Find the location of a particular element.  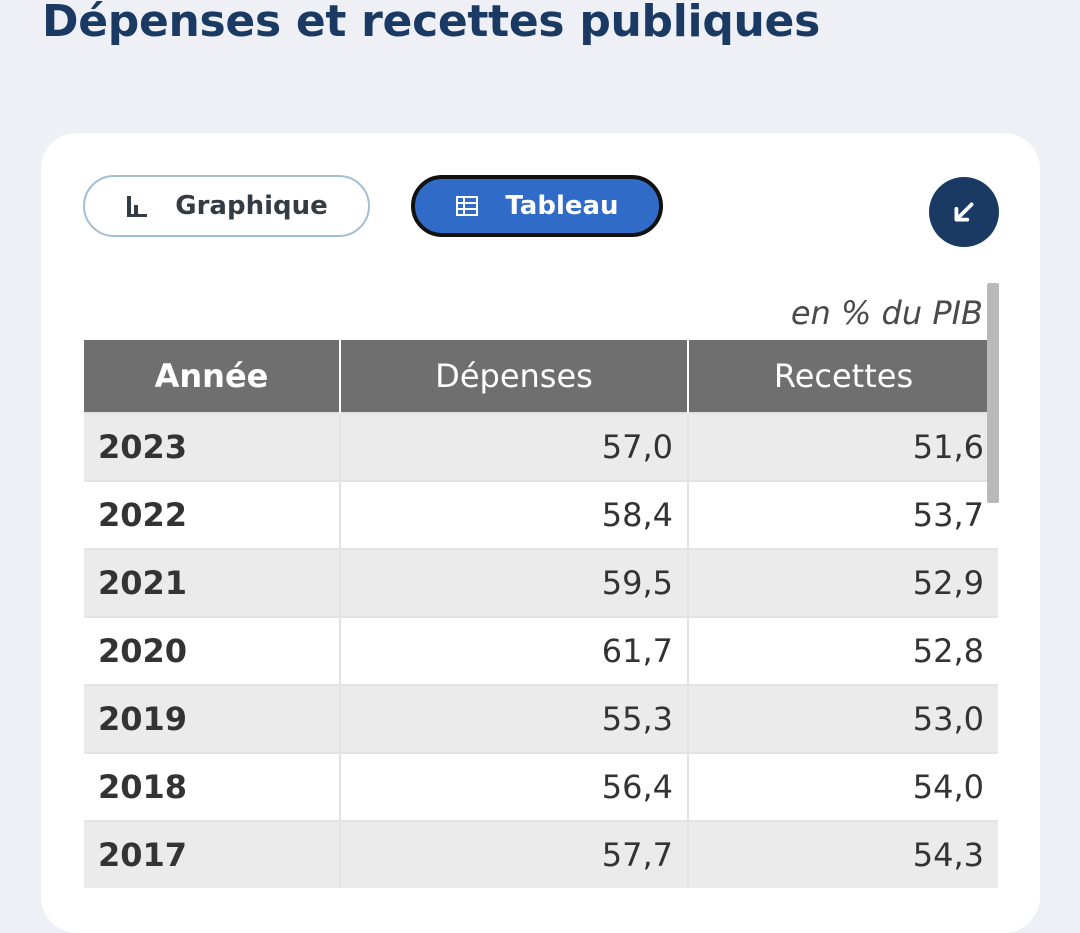

collapse-button is located at coordinates (964, 212).